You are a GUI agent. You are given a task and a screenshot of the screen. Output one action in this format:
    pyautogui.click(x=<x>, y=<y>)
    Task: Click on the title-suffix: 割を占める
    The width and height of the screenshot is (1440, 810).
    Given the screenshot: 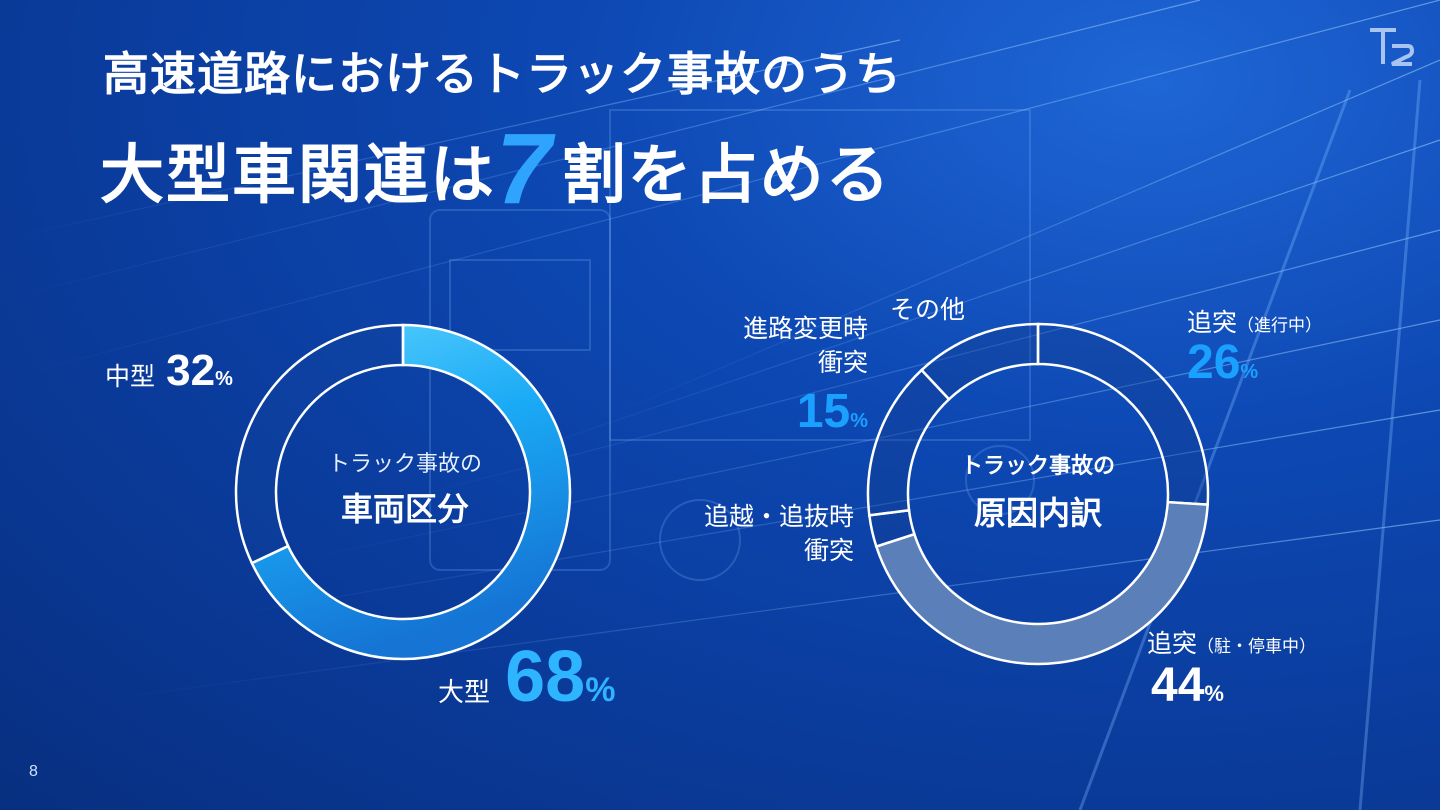 What is the action you would take?
    pyautogui.click(x=726, y=176)
    